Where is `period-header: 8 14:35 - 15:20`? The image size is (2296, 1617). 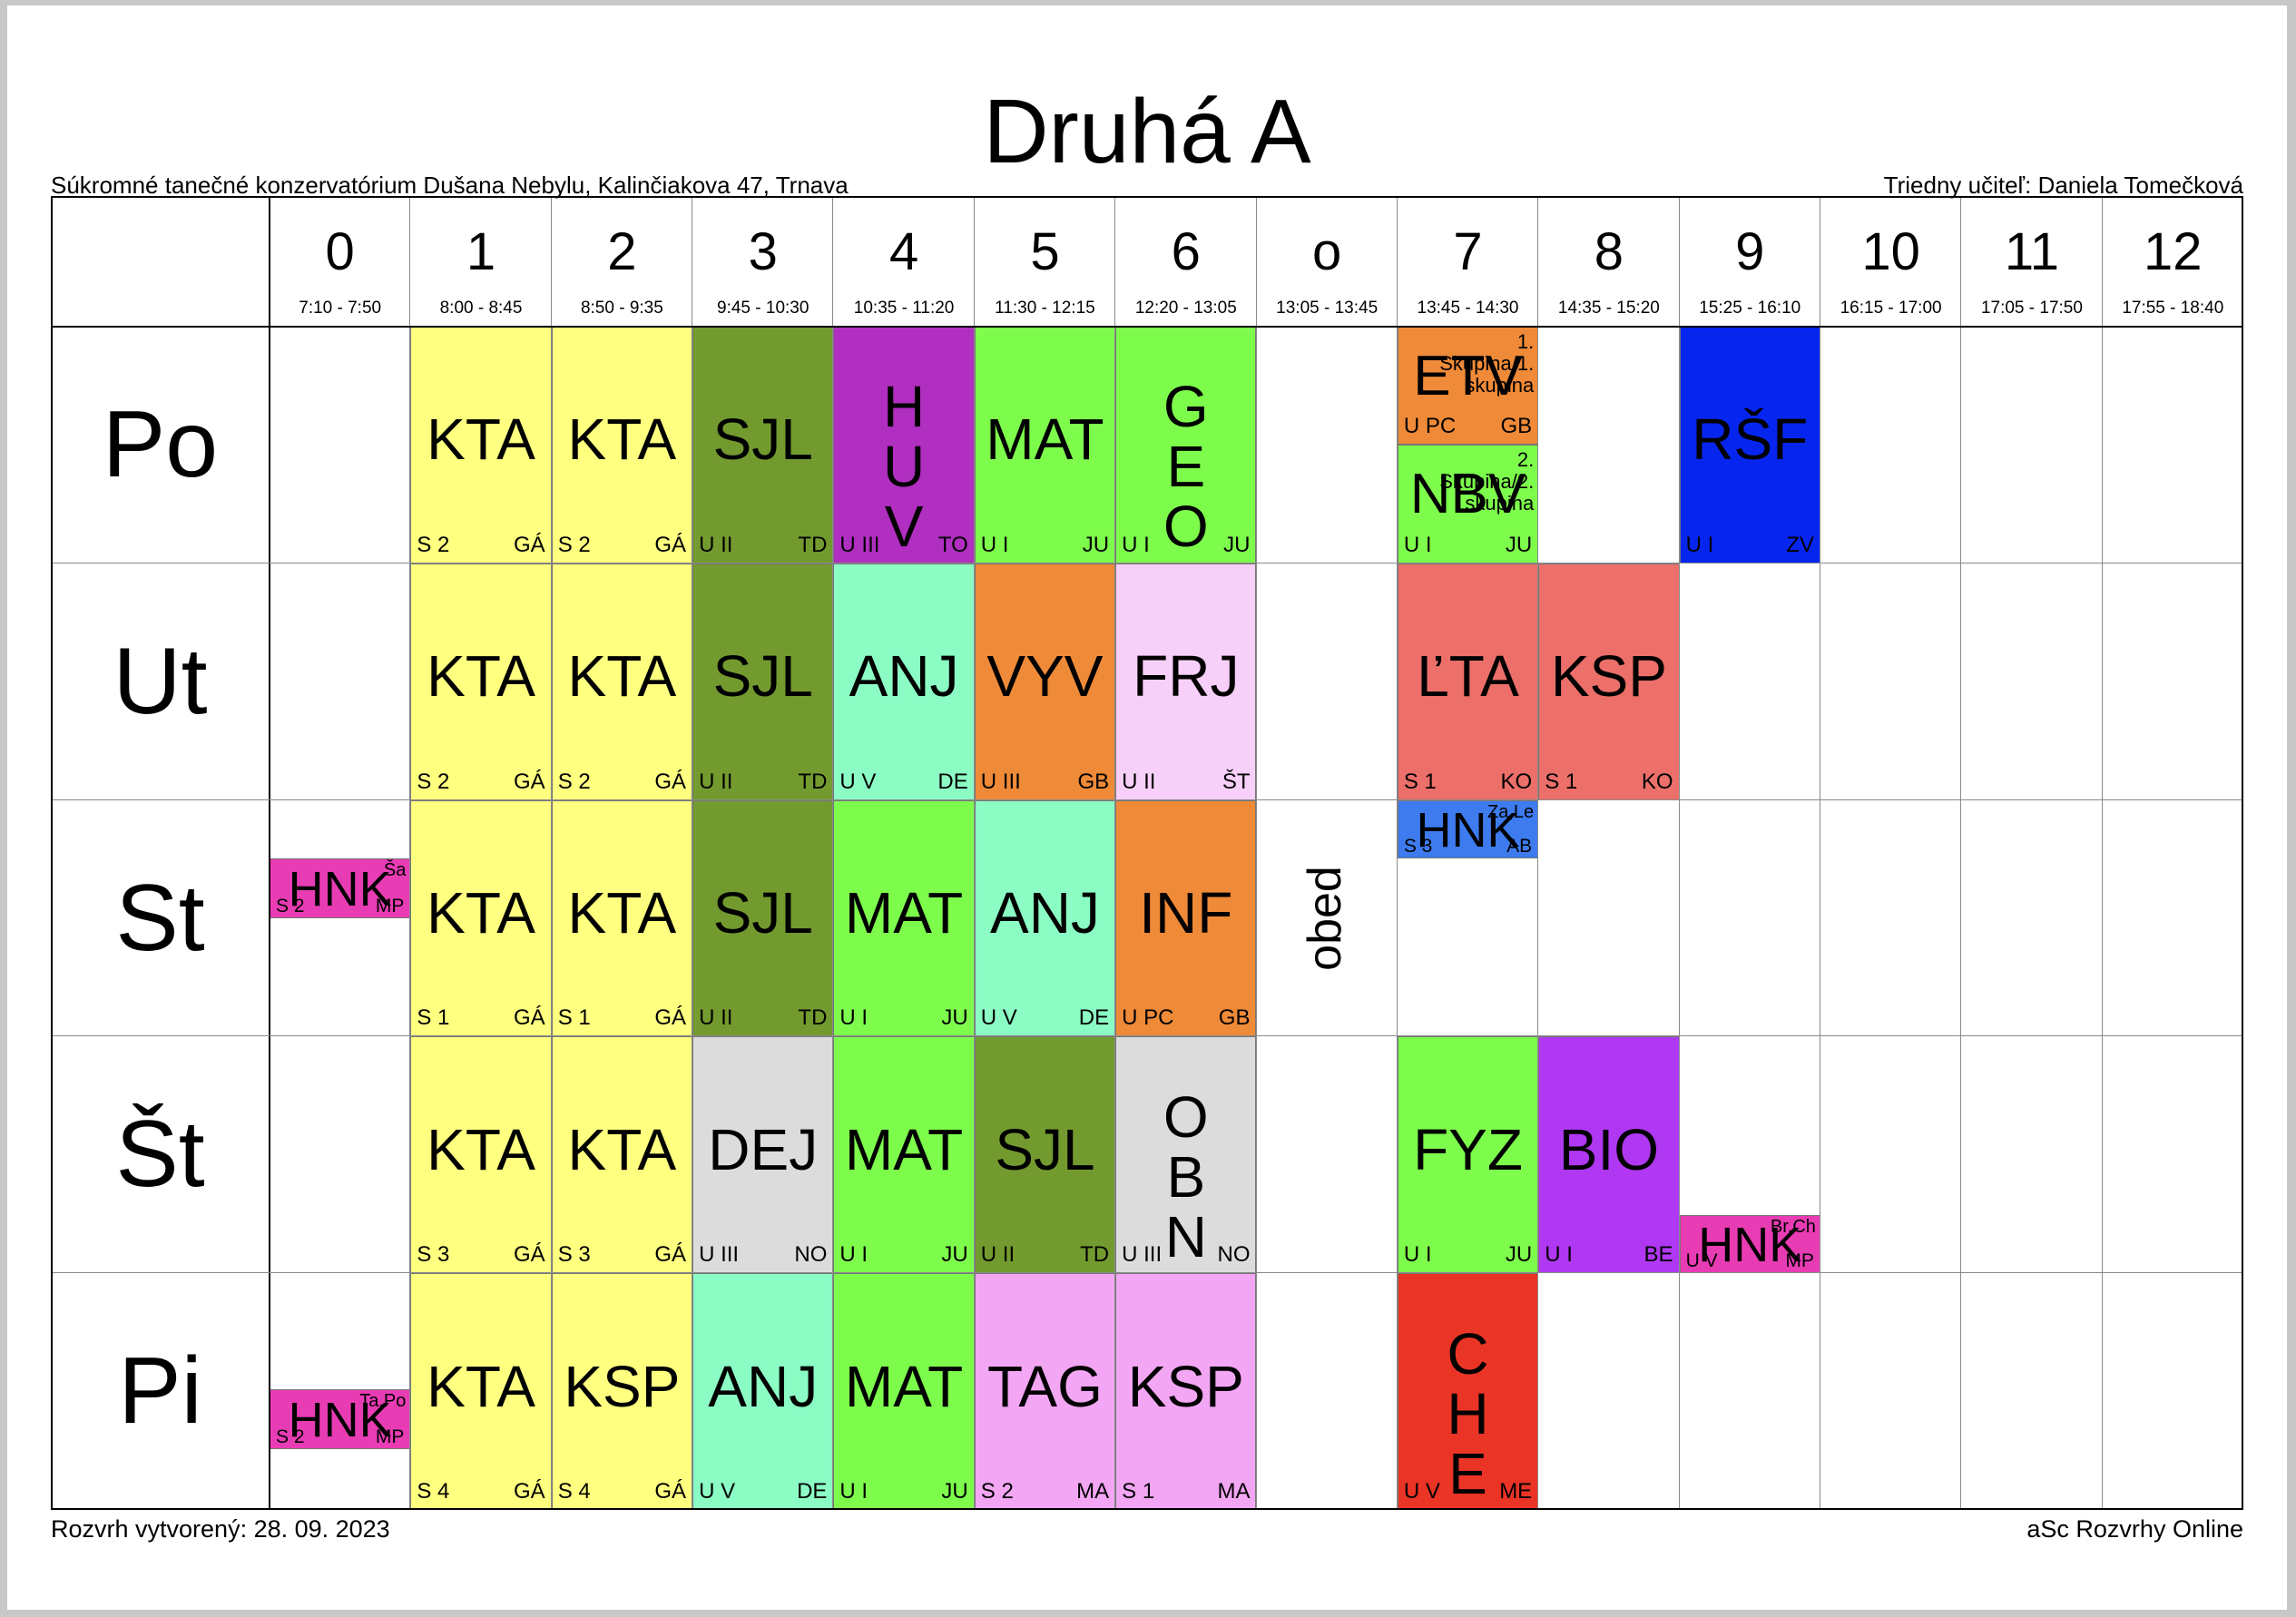
period-header: 8 14:35 - 15:20 is located at coordinates (1608, 261).